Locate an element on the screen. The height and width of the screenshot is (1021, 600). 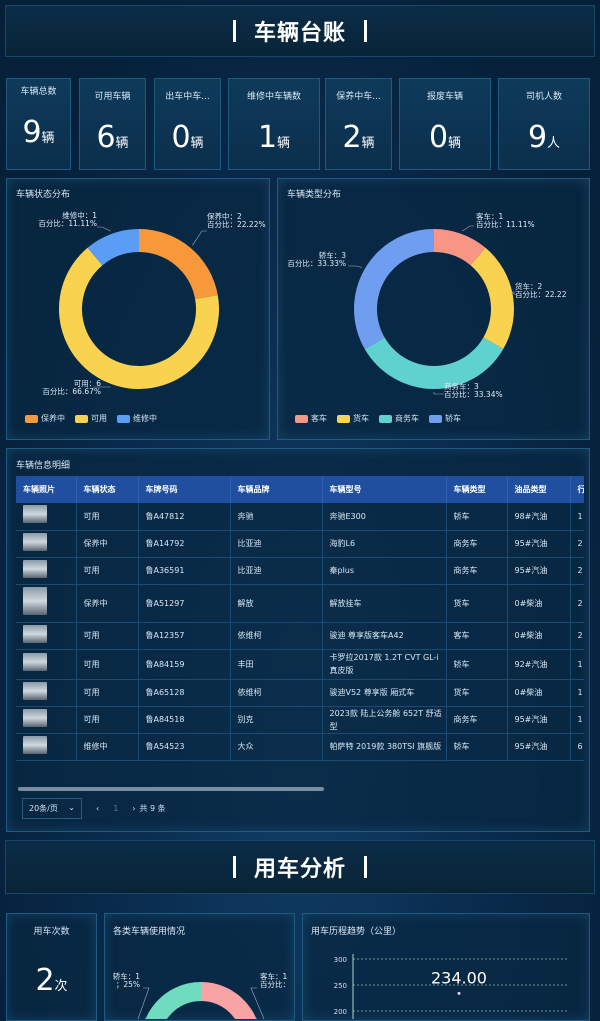
unit: 辆 is located at coordinates (368, 143).